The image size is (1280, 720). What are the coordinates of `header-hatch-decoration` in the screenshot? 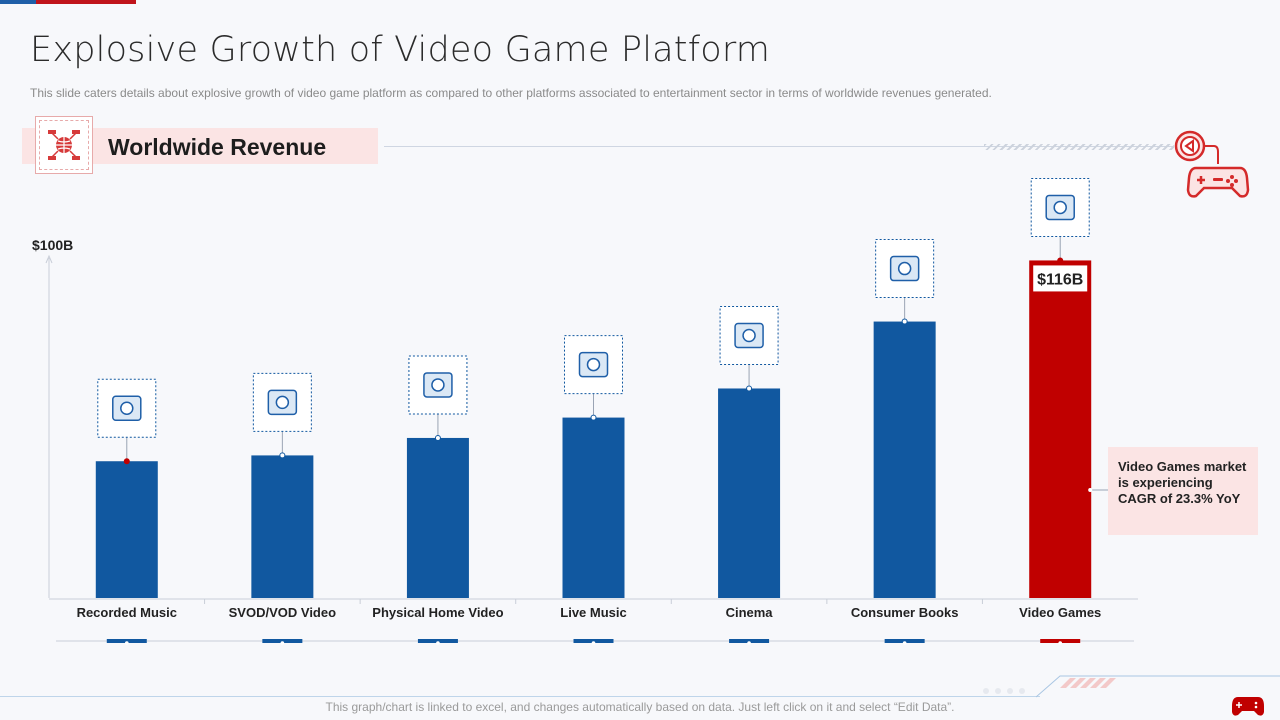 It's located at (1079, 147).